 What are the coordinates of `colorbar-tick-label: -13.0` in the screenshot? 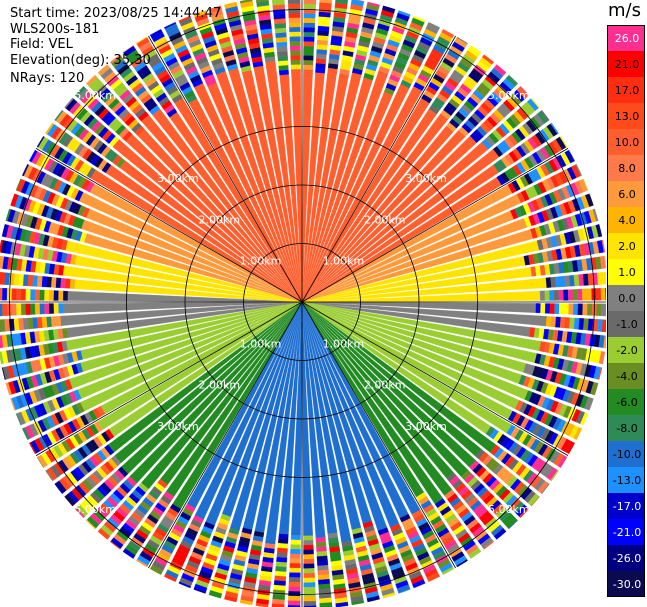 It's located at (627, 480).